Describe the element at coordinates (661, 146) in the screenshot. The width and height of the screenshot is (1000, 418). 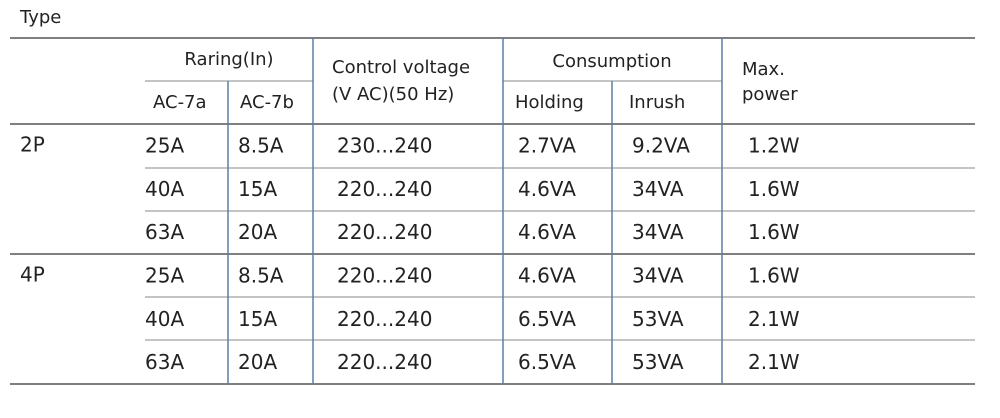
I see `cell: 9.2VA` at that location.